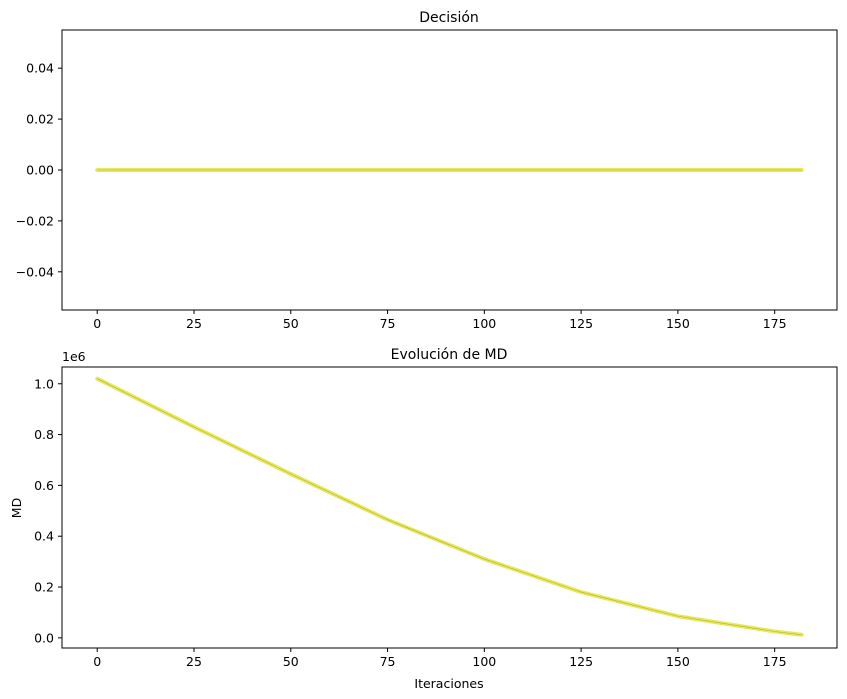  Describe the element at coordinates (40, 68) in the screenshot. I see `y-tick-label: 0.04` at that location.